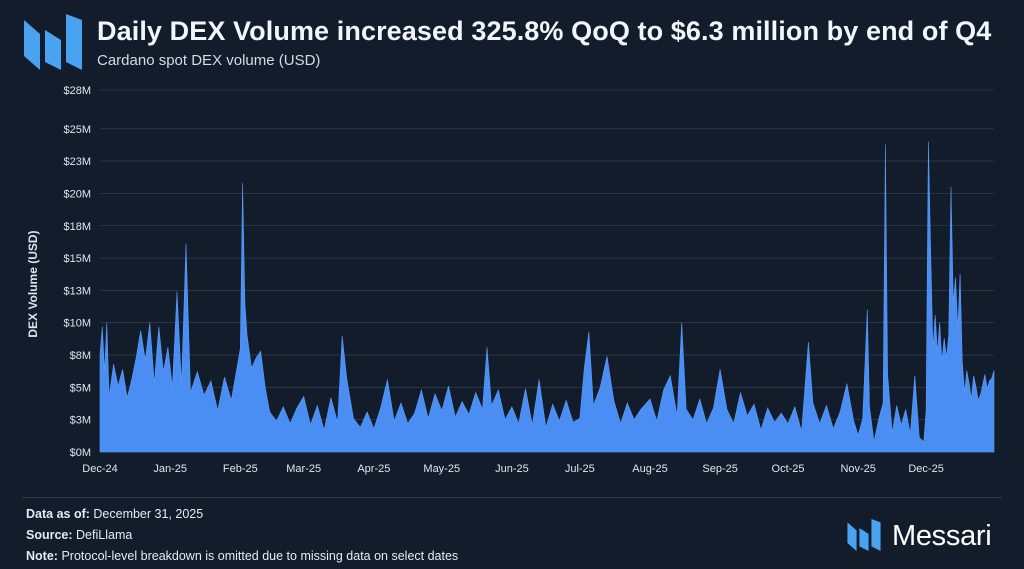 The height and width of the screenshot is (569, 1024). What do you see at coordinates (148, 514) in the screenshot?
I see `data-as-of-value: December 31, 2025` at bounding box center [148, 514].